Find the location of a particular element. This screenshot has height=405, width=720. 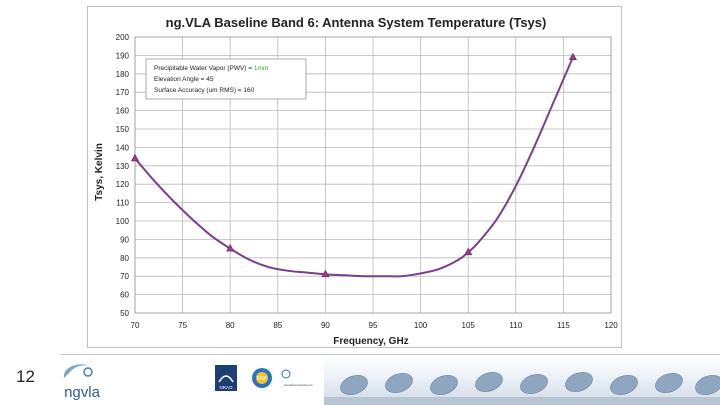

nsf-logo: NSF is located at coordinates (262, 378).